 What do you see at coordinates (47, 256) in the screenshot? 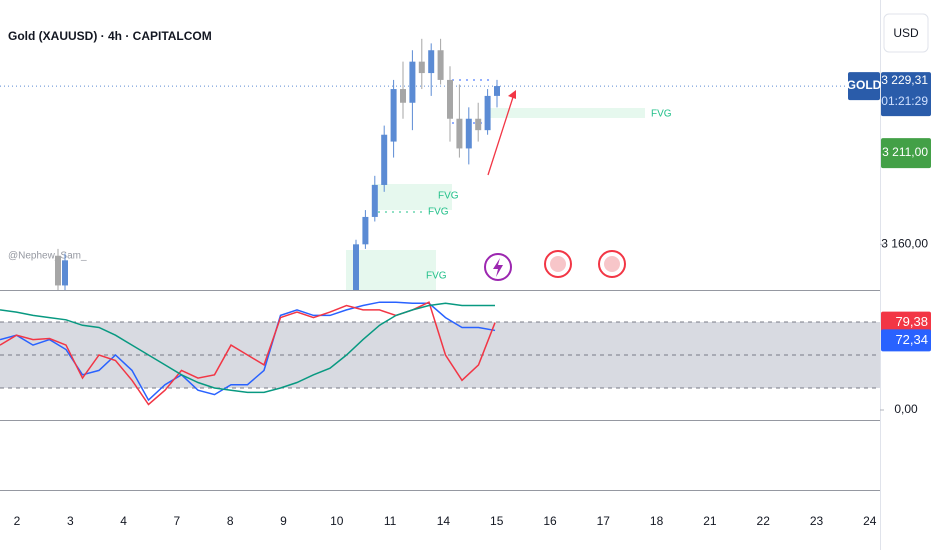
I see `watermark: @Nephew_Sam_` at bounding box center [47, 256].